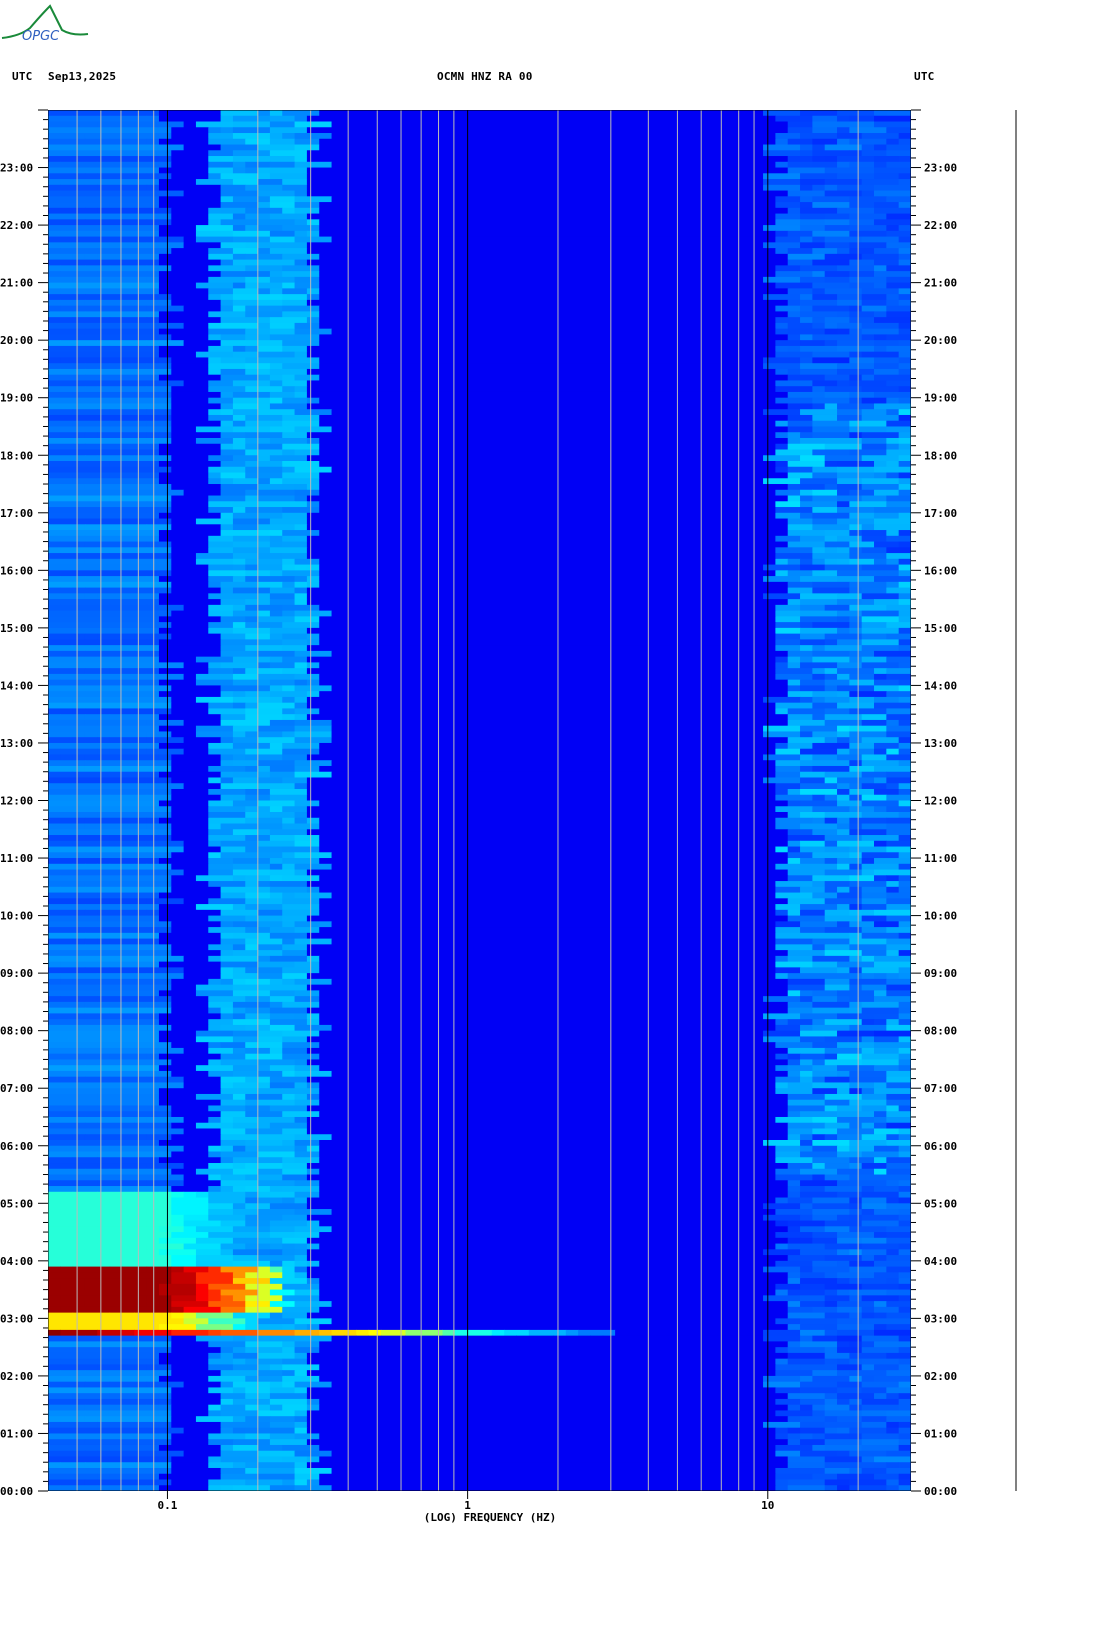 This screenshot has width=1102, height=1634. What do you see at coordinates (16, 1031) in the screenshot?
I see `y-tick-label-left: 08:00` at bounding box center [16, 1031].